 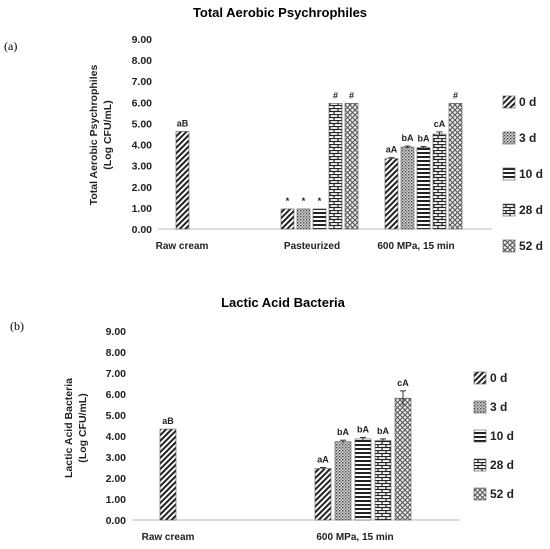 I want to click on chart-title: Lactic Acid Bacteria, so click(x=283, y=302).